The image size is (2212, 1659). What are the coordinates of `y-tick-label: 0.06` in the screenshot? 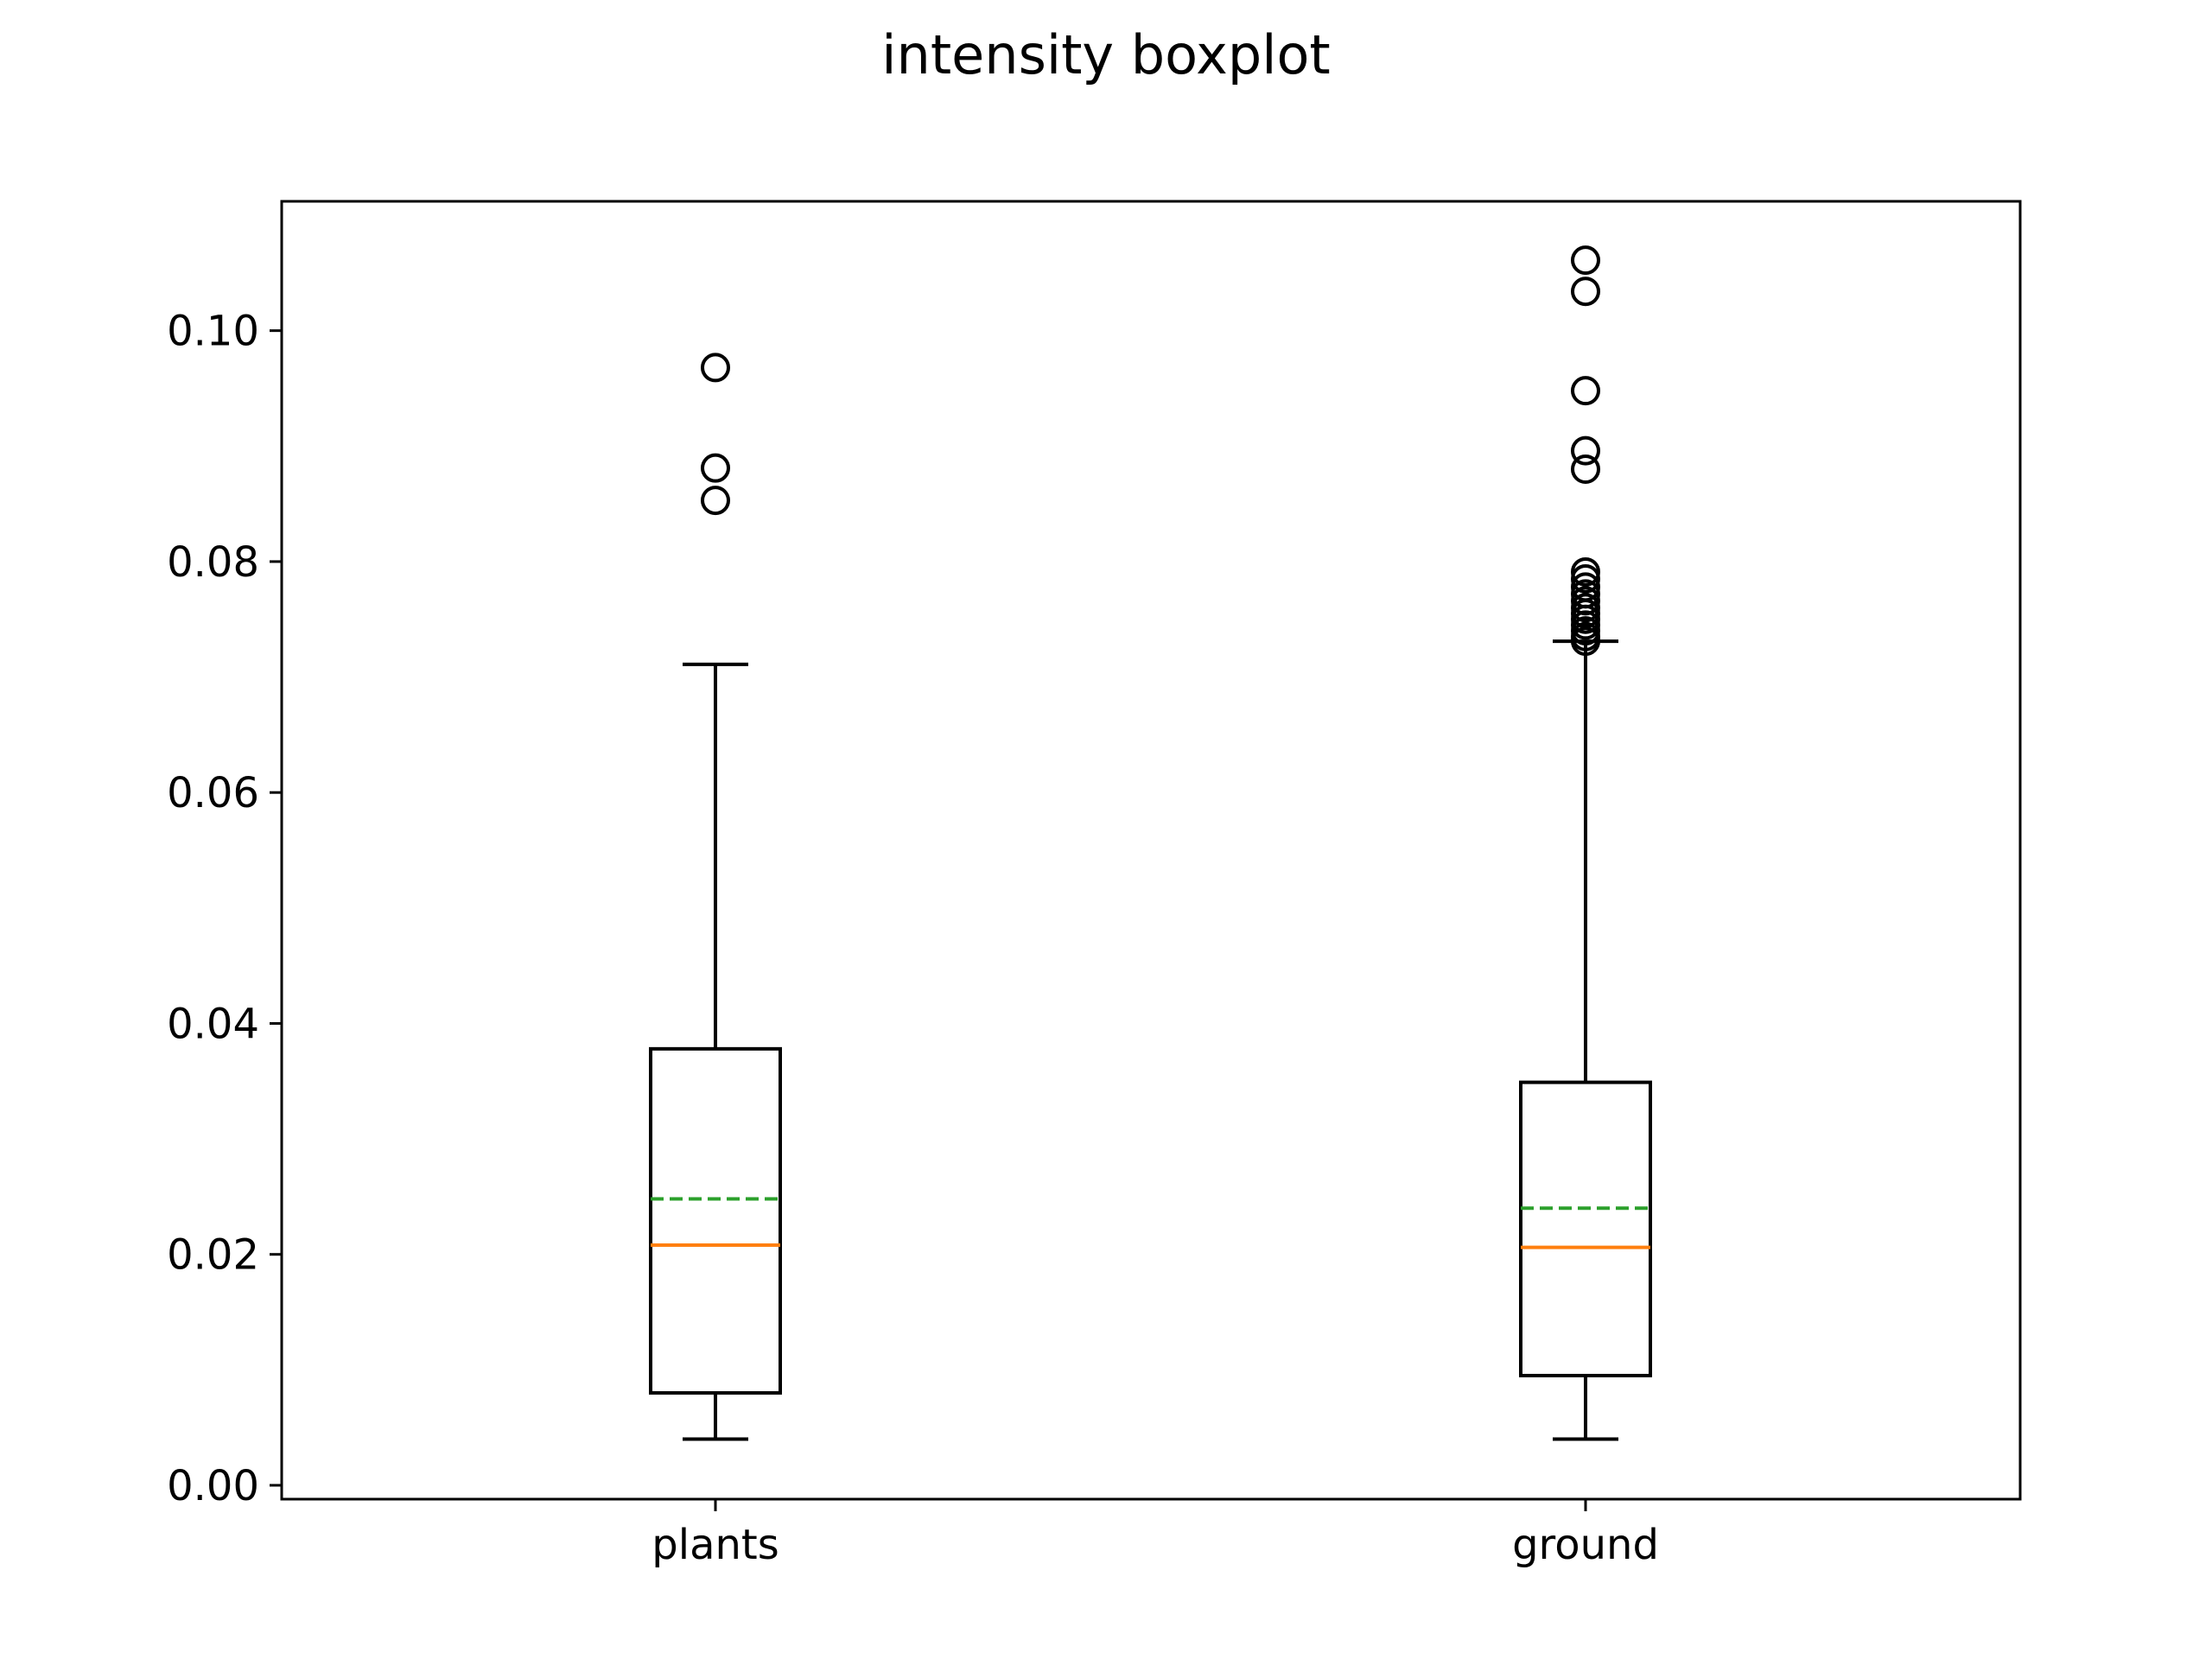 It's located at (213, 793).